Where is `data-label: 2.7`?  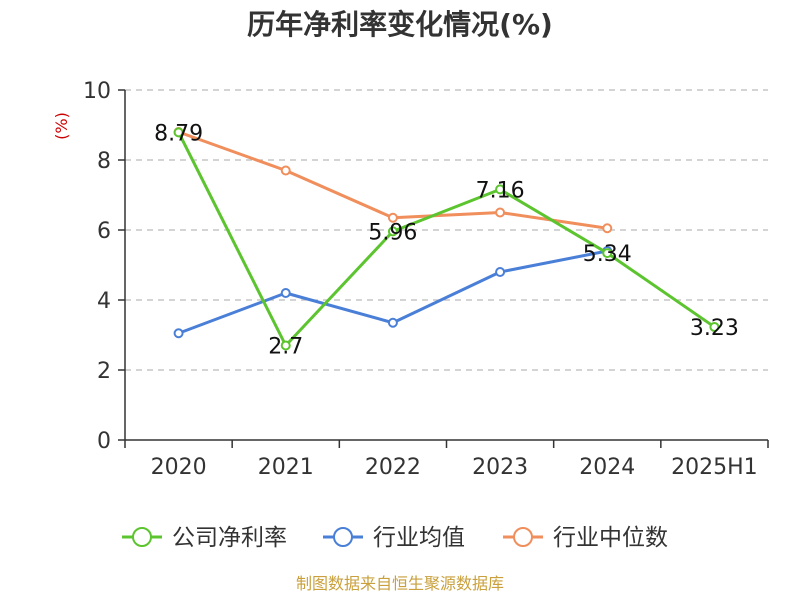
data-label: 2.7 is located at coordinates (285, 347).